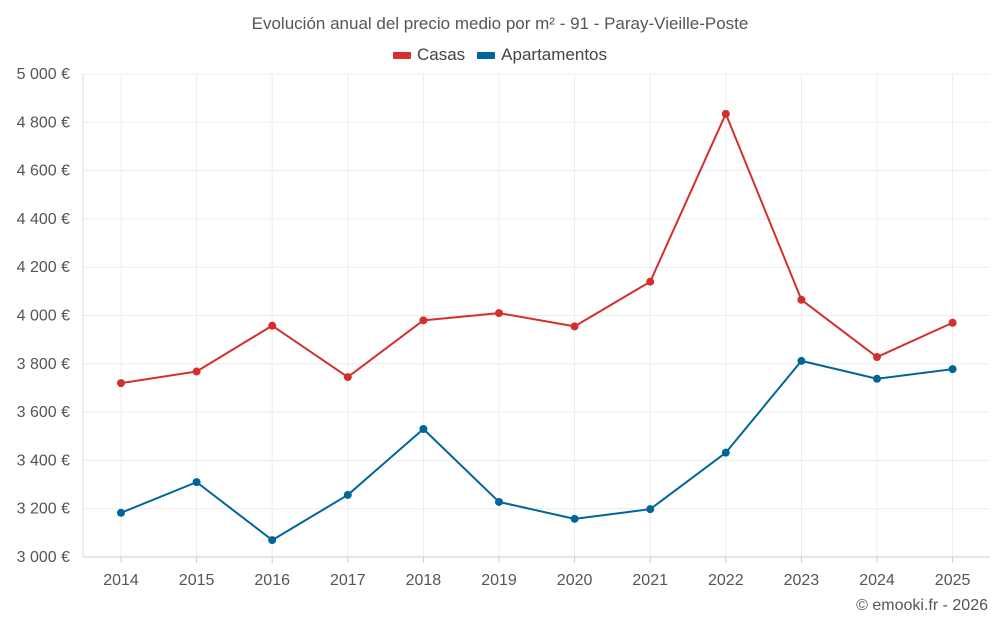 The height and width of the screenshot is (625, 1000). I want to click on x-tick-label: 2016, so click(272, 580).